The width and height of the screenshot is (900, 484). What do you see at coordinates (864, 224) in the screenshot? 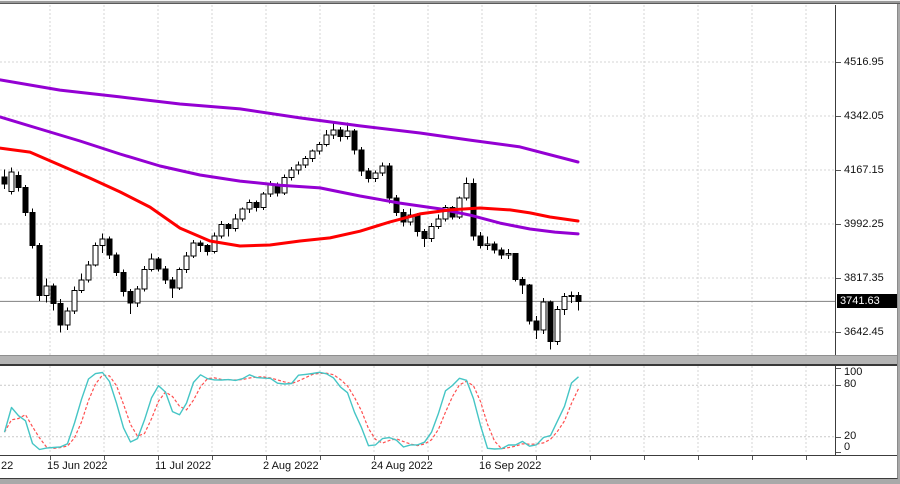
I see `price-axis-label: 3992.25` at bounding box center [864, 224].